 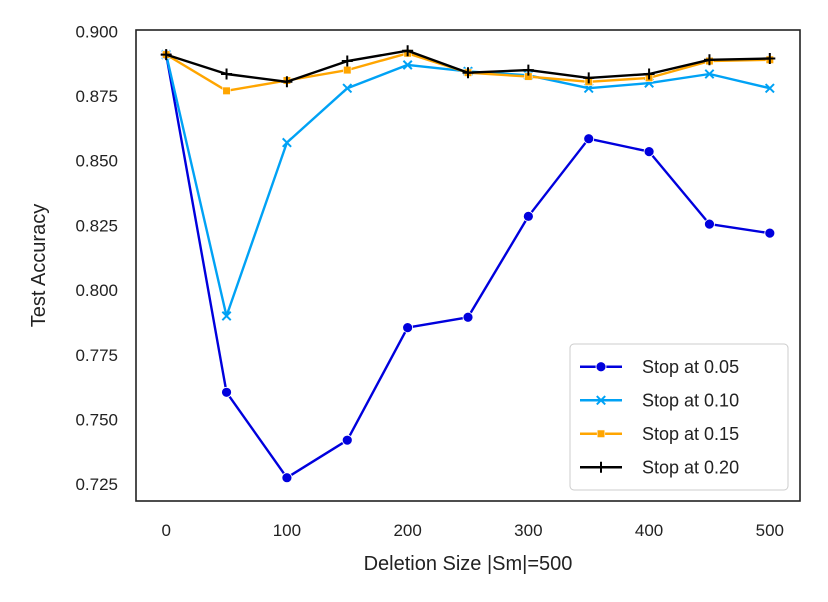 I want to click on y-tick-label: 0.875, so click(x=96, y=96).